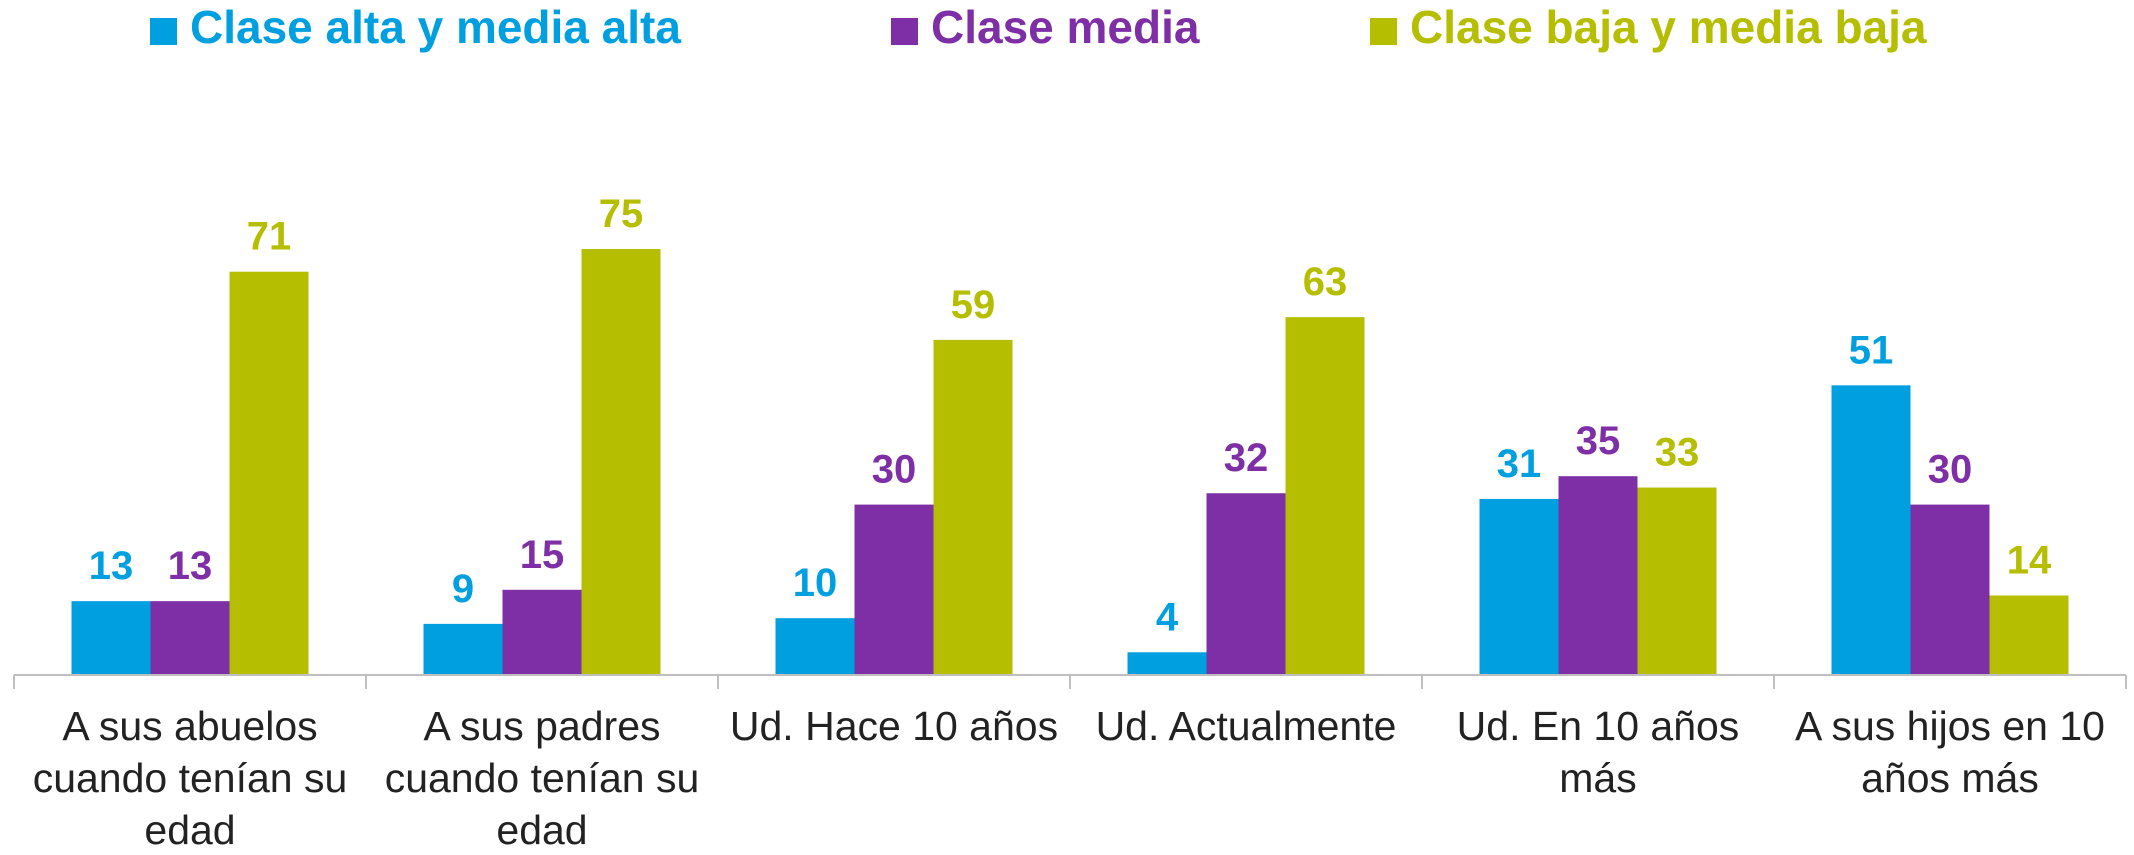 This screenshot has width=2134, height=855. Describe the element at coordinates (1065, 27) in the screenshot. I see `legend-label: Clase media` at that location.